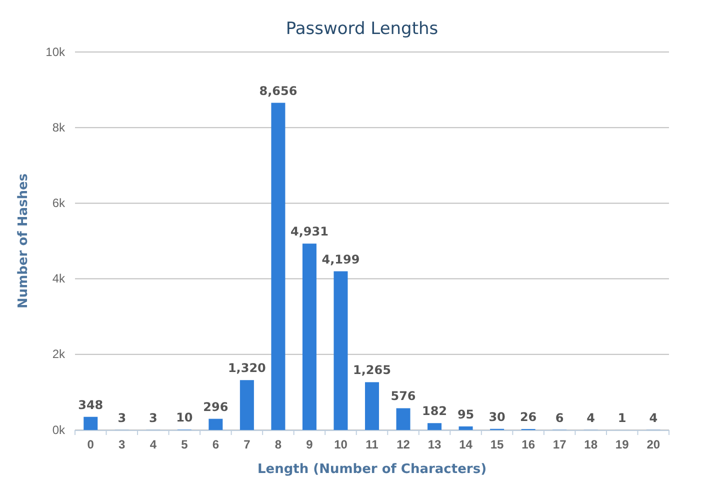 Image resolution: width=724 pixels, height=480 pixels. What do you see at coordinates (184, 417) in the screenshot?
I see `data-label: 10` at bounding box center [184, 417].